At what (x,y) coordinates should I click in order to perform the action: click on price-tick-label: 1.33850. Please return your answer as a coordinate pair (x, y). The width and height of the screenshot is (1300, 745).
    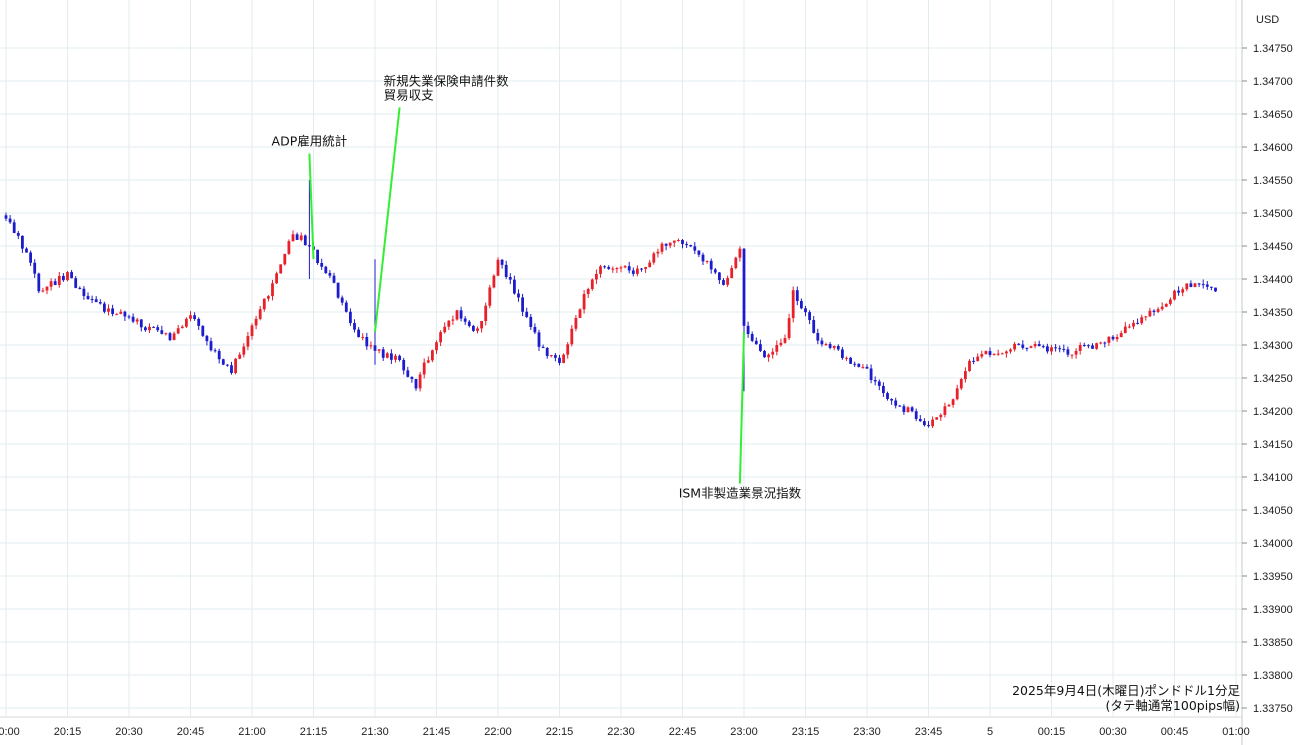
    Looking at the image, I should click on (1273, 643).